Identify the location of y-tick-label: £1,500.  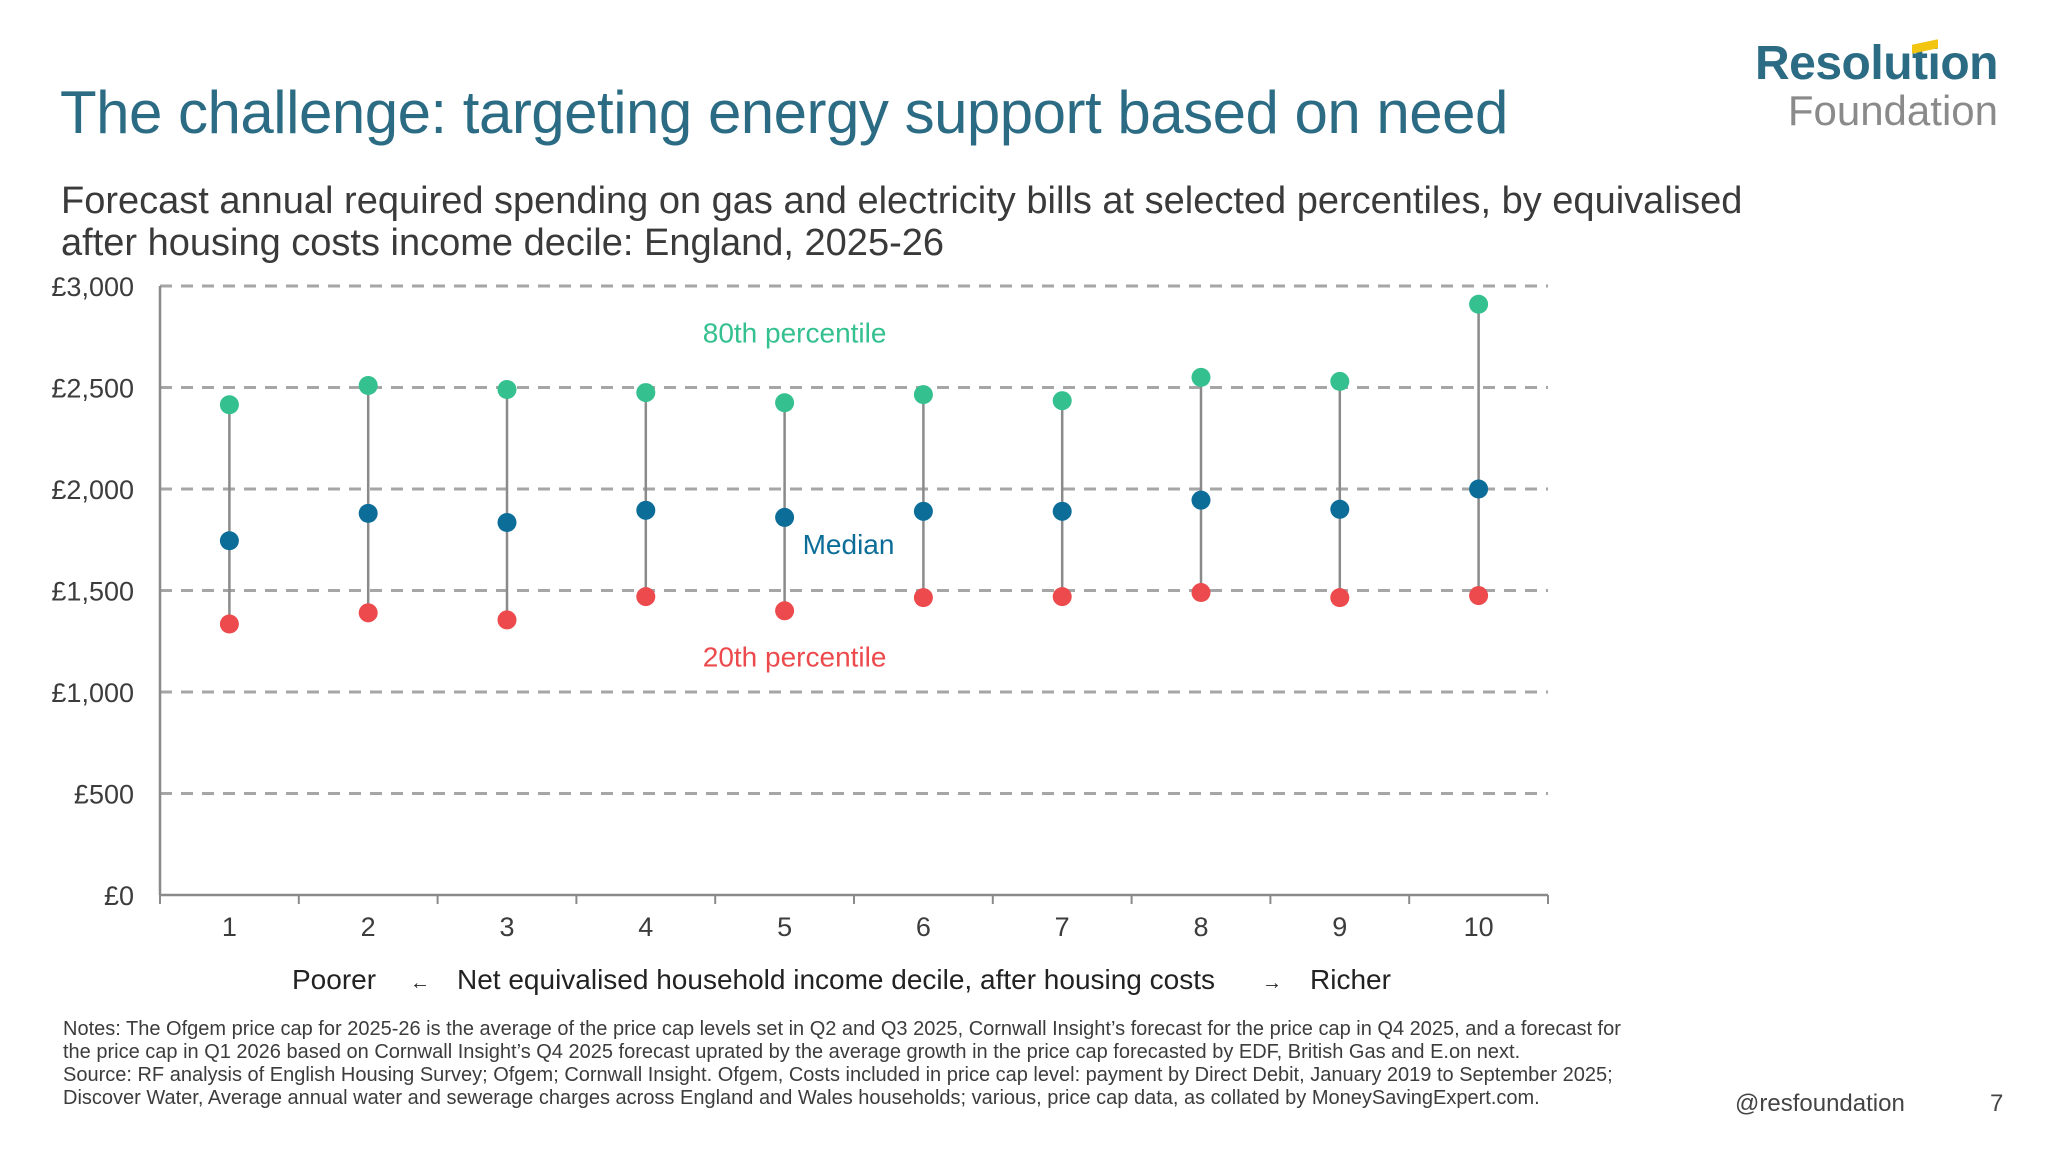
(92, 592).